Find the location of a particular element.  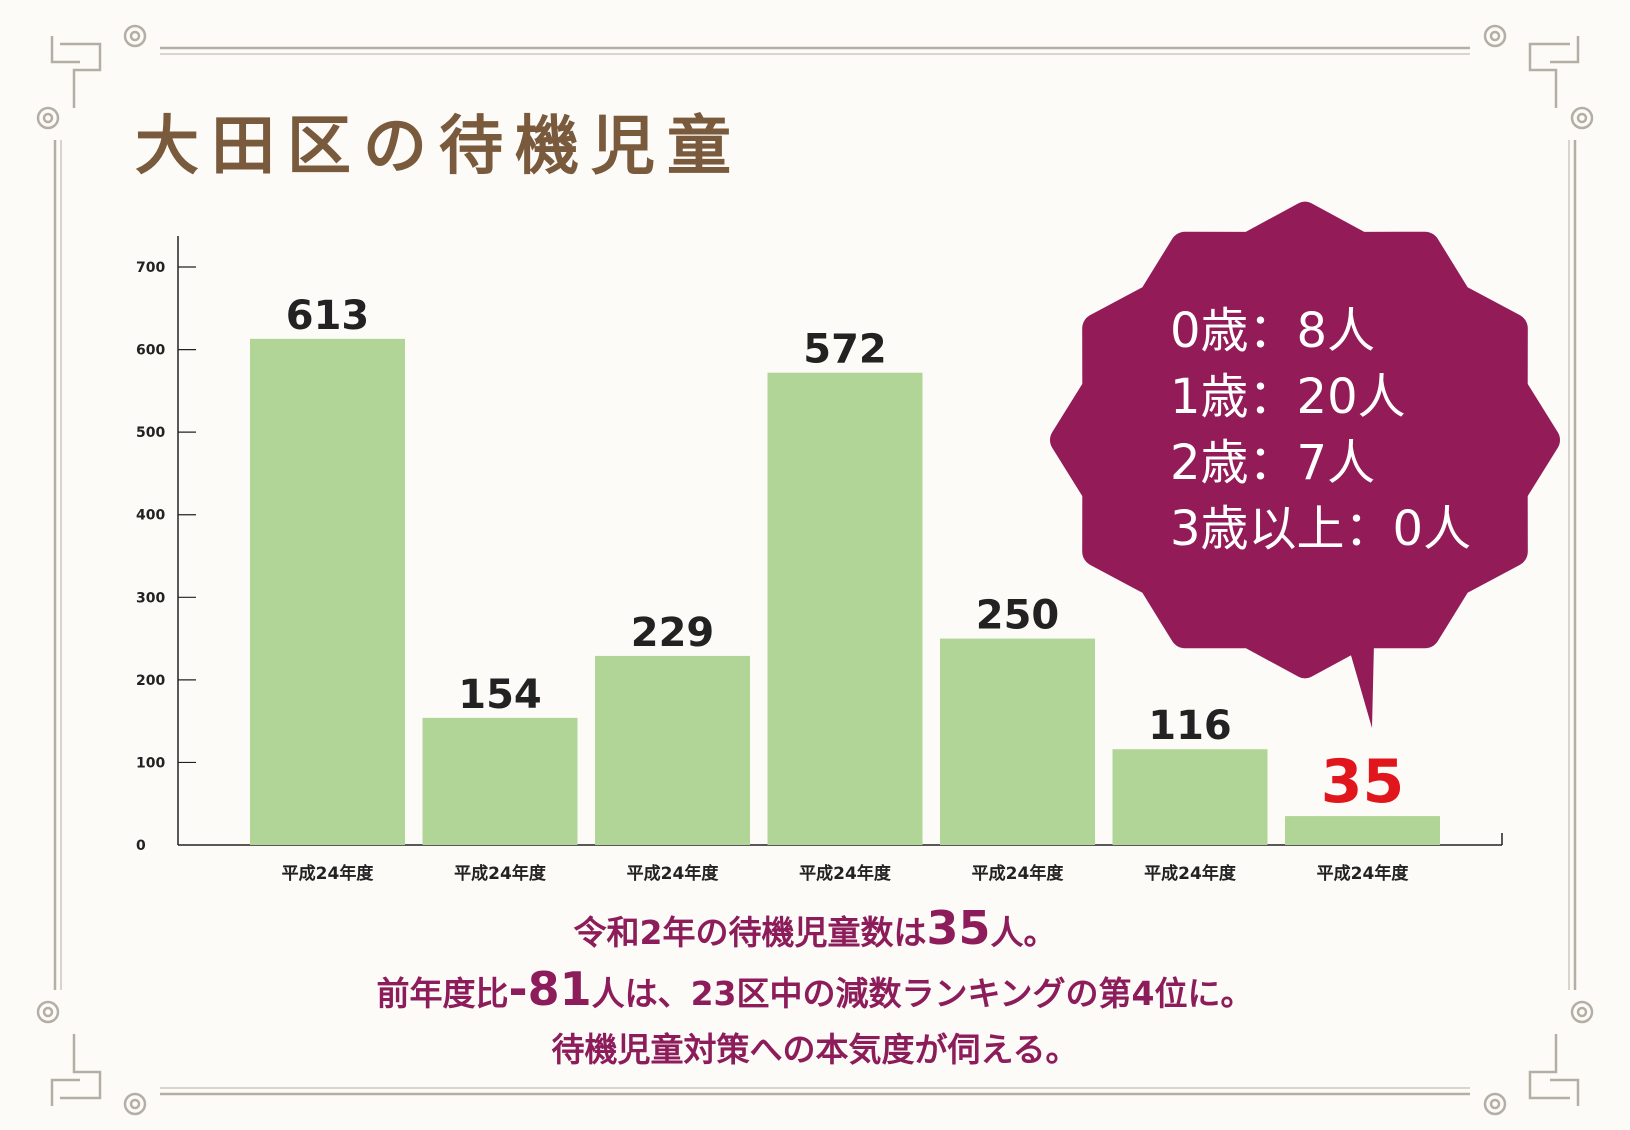

bar-value-label: 229 is located at coordinates (673, 633).